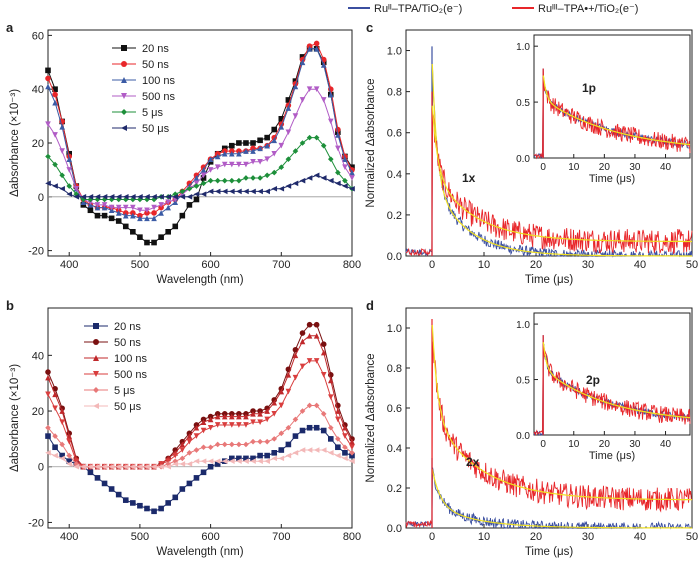  I want to click on panel-c-fit-blue, so click(561, 160).